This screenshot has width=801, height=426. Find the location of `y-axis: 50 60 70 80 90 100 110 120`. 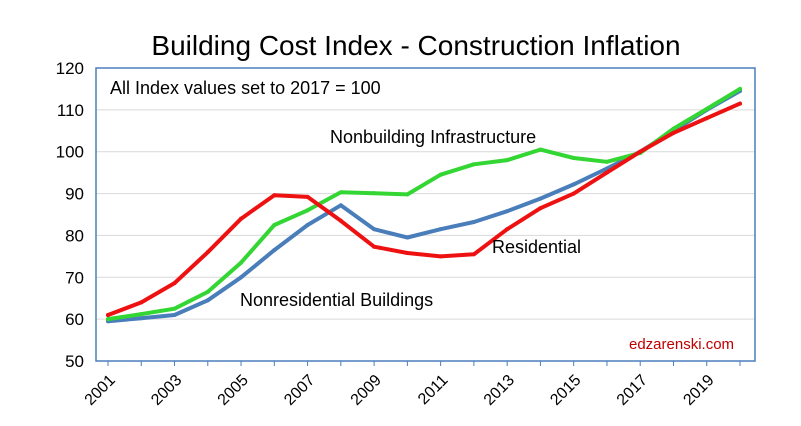

y-axis: 50 60 70 80 90 100 110 120 is located at coordinates (70, 215).